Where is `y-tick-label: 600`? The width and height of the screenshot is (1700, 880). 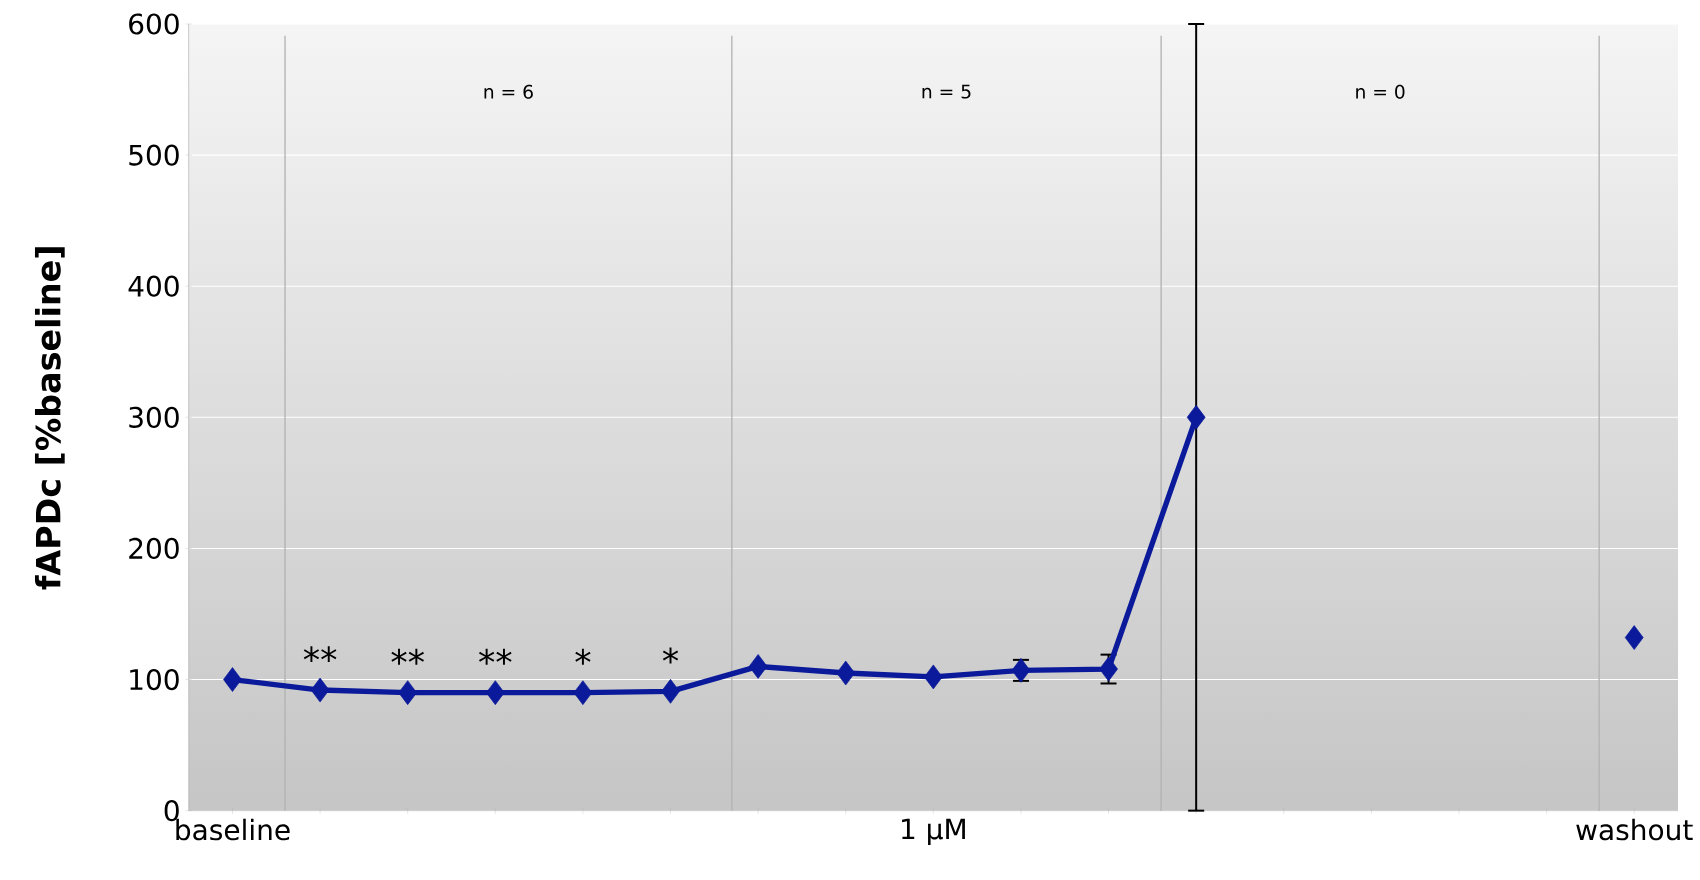 y-tick-label: 600 is located at coordinates (154, 24).